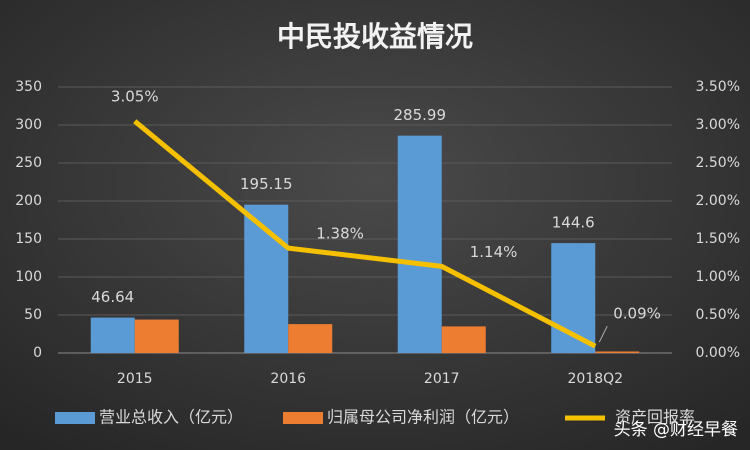  What do you see at coordinates (718, 87) in the screenshot?
I see `y2-tick-label: 3.50%` at bounding box center [718, 87].